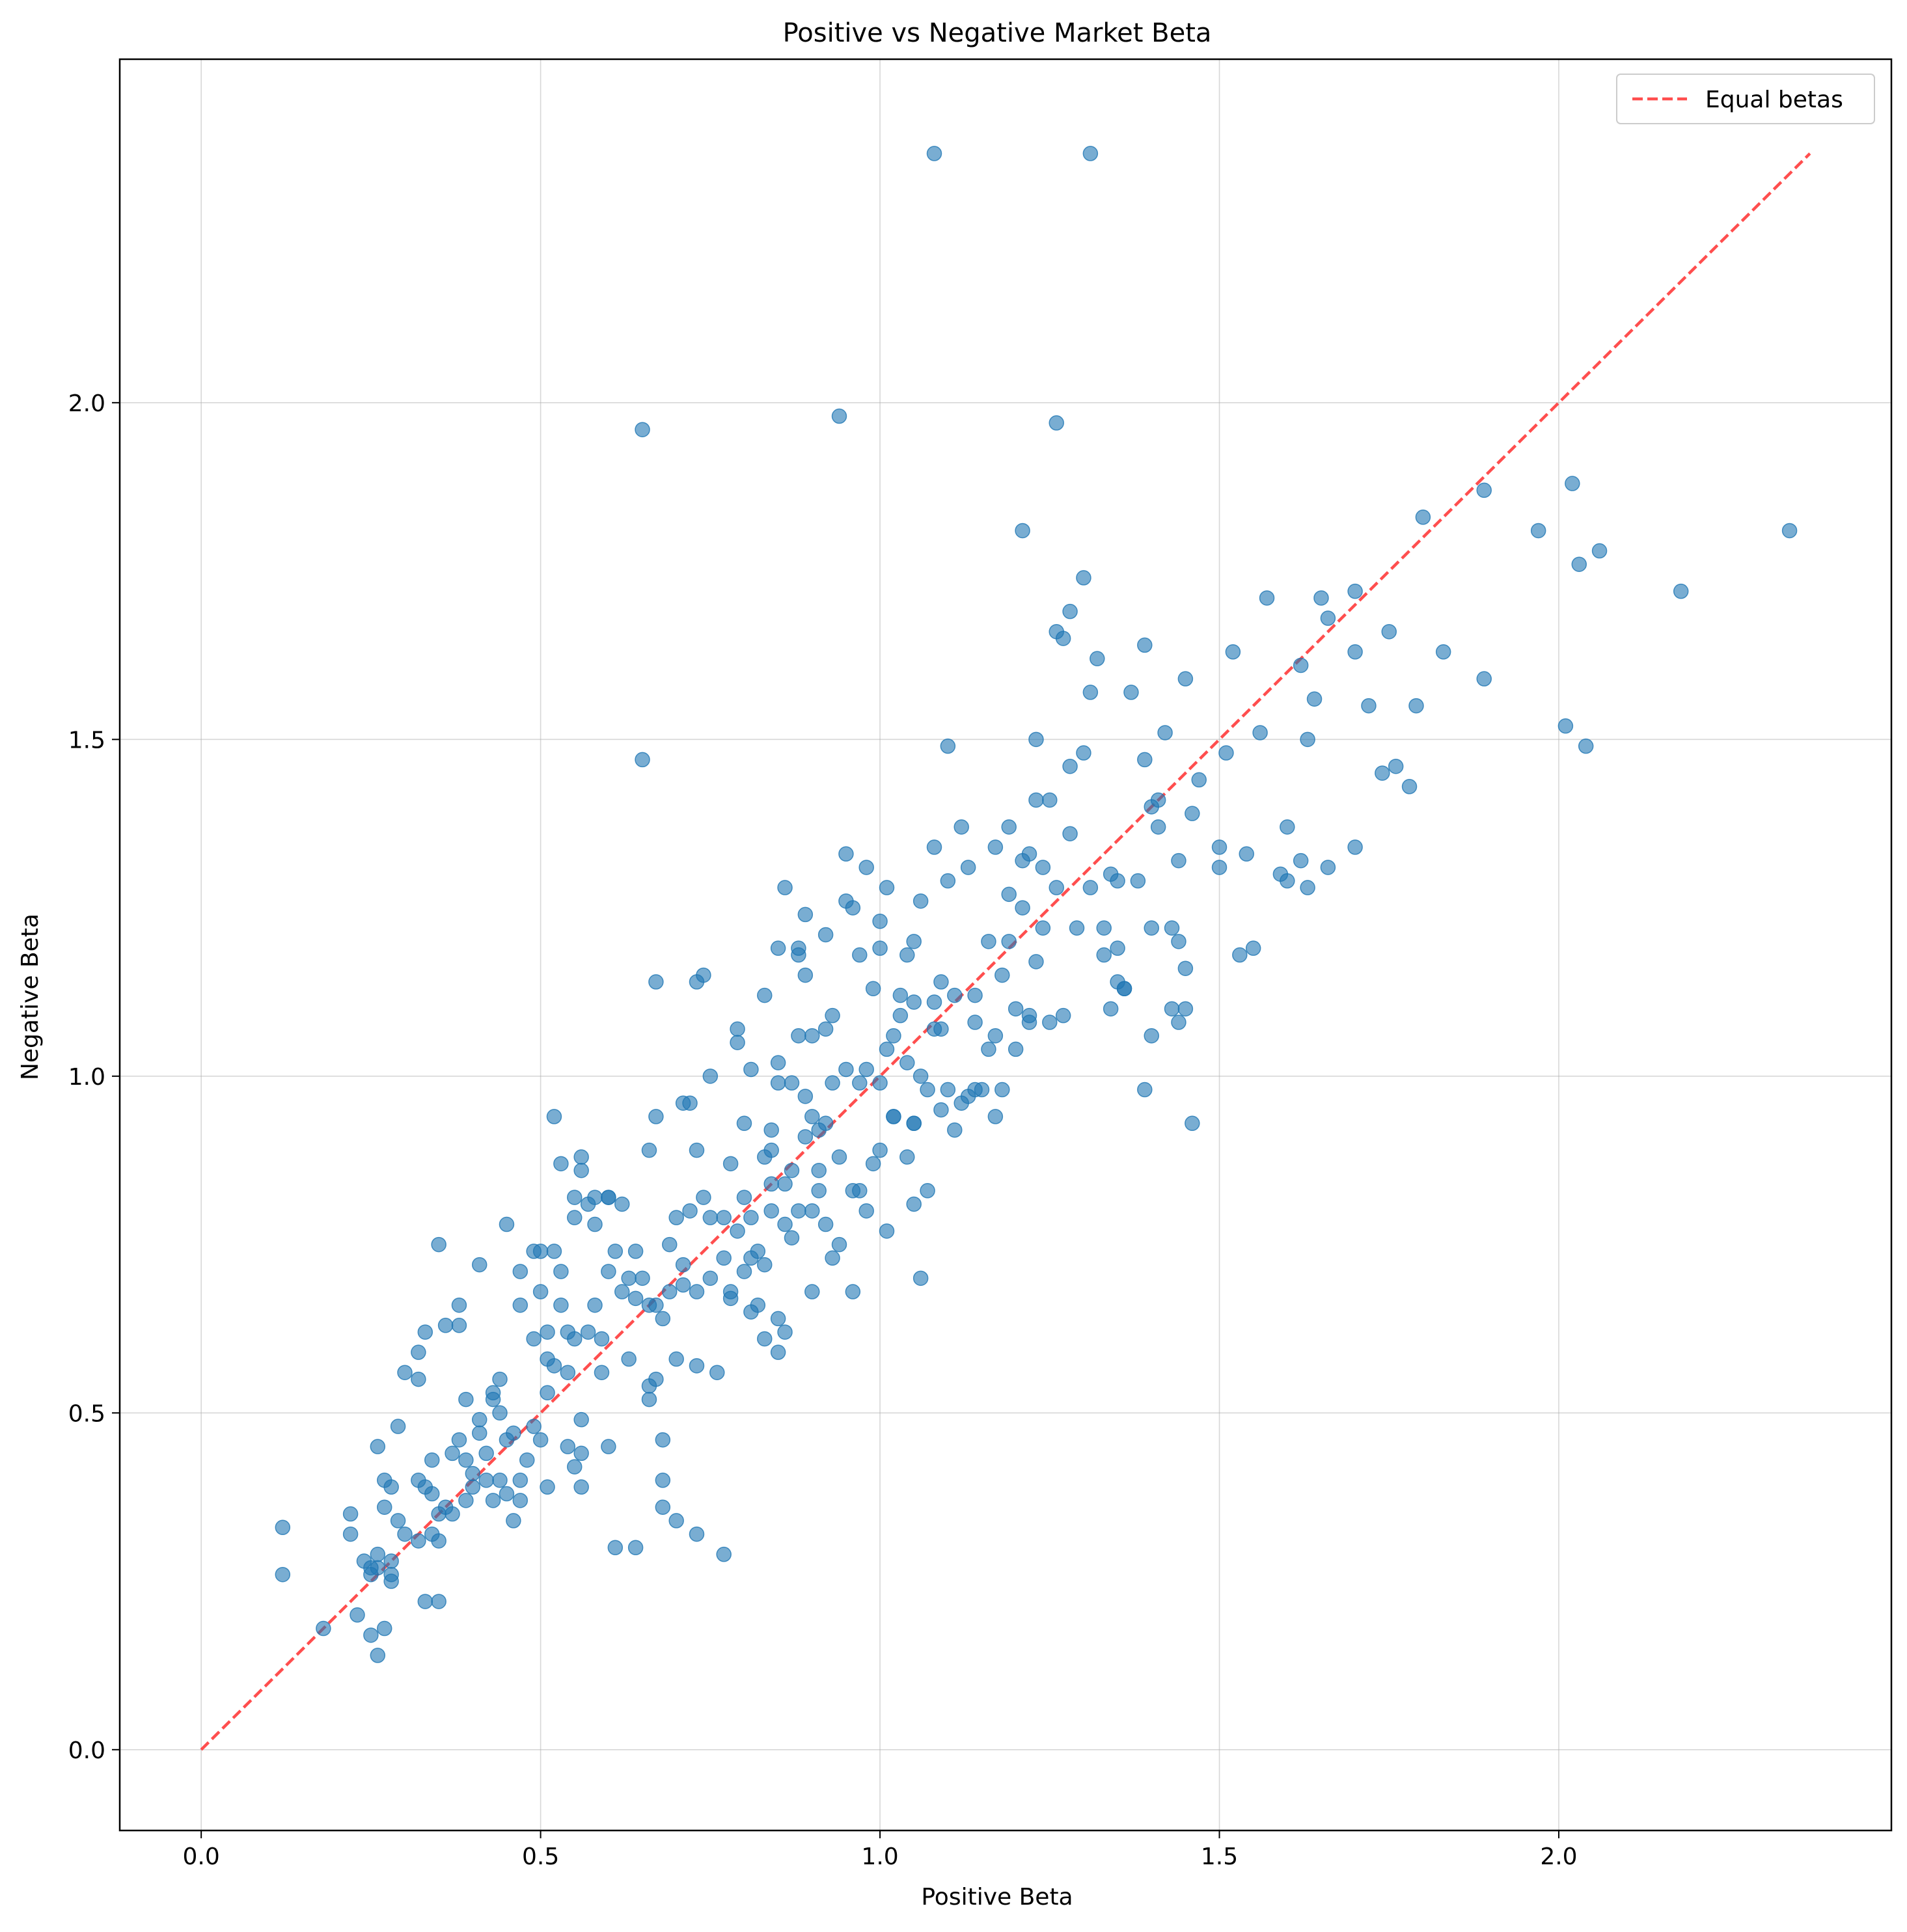 Image resolution: width=1907 pixels, height=1932 pixels. What do you see at coordinates (86, 740) in the screenshot?
I see `y-tick-label: 1.5` at bounding box center [86, 740].